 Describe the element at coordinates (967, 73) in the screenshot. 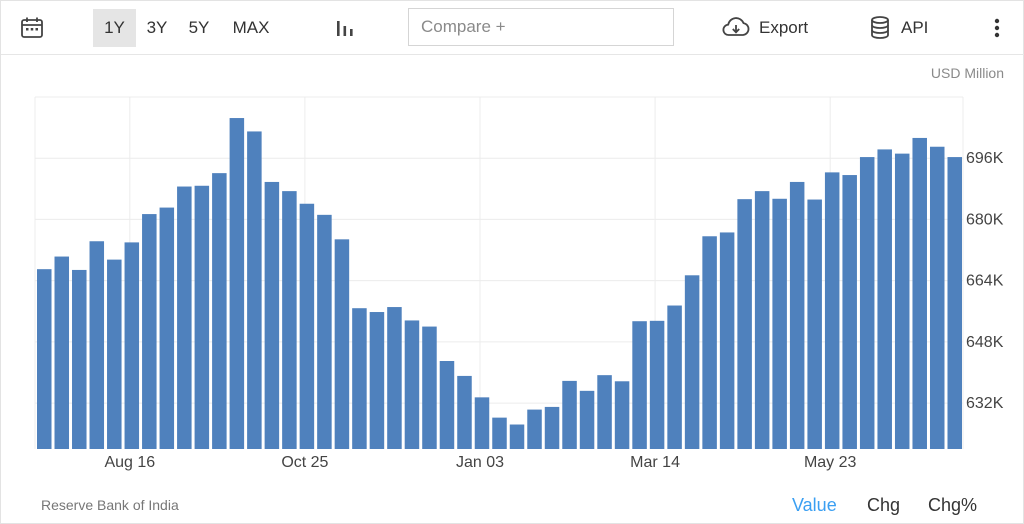

I see `unit-label: USD Million` at that location.